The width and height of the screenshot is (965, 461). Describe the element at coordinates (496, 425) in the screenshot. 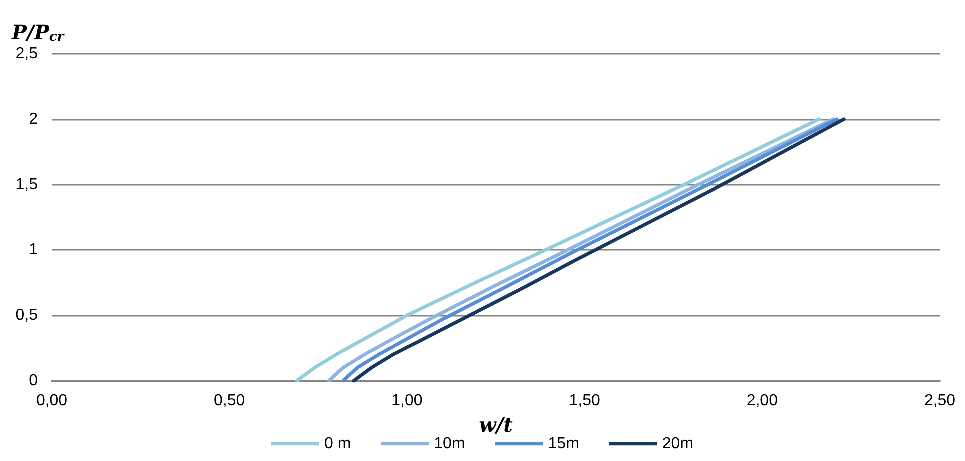

I see `x-axis-title: w/t` at that location.